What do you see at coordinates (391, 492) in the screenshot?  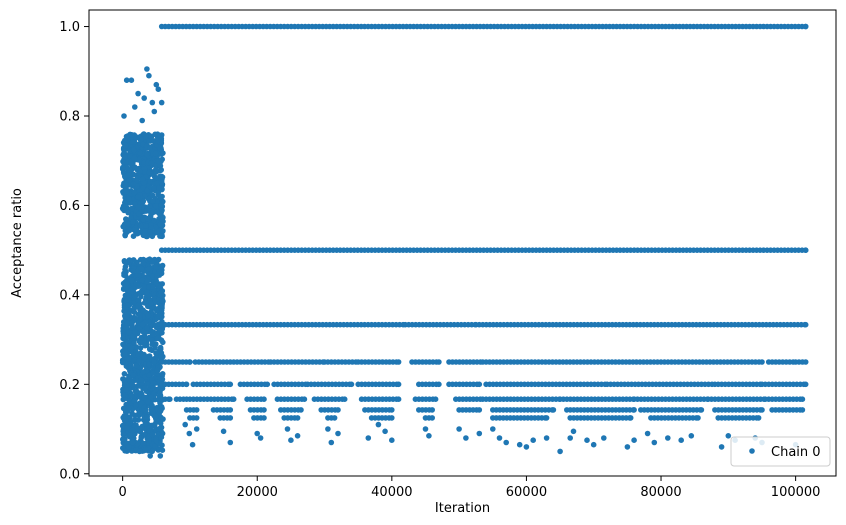 I see `x-tick-label: 40000` at bounding box center [391, 492].